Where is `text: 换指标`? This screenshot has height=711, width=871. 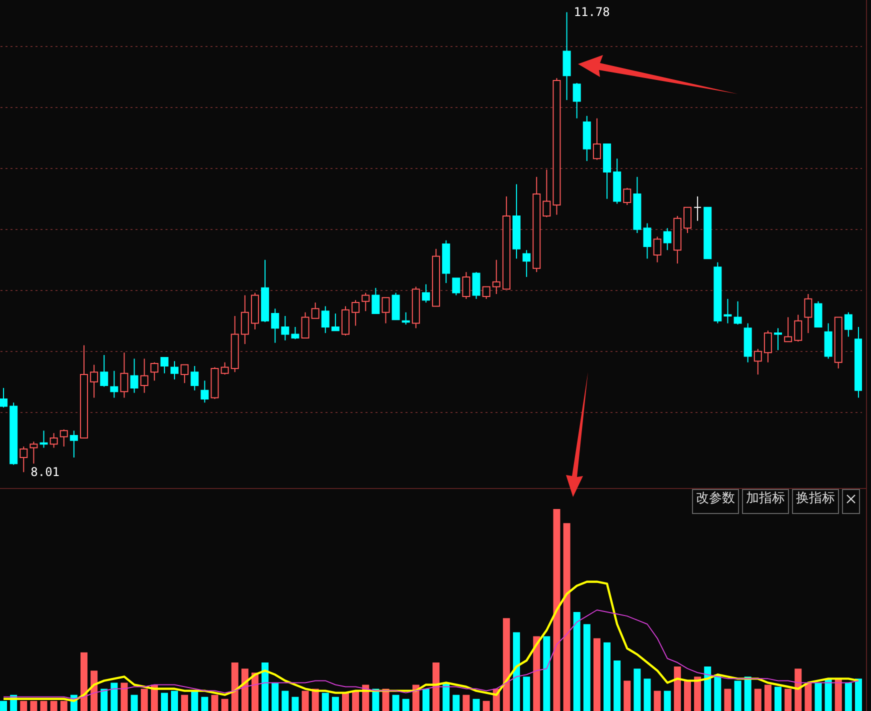 text: 换指标 is located at coordinates (815, 501).